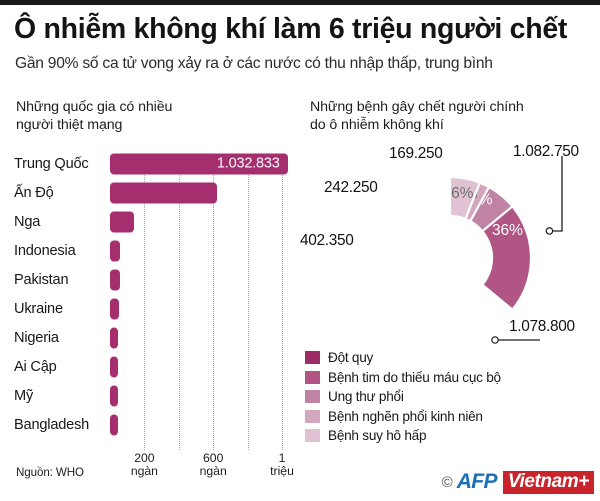 Image resolution: width=600 pixels, height=501 pixels. I want to click on source-note: Nguồn: WHO, so click(50, 472).